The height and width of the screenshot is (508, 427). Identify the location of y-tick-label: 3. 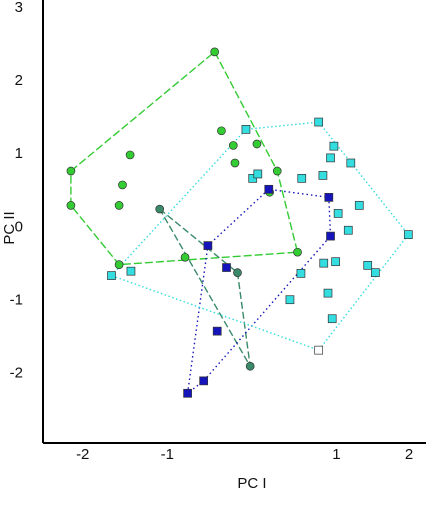
(19, 8).